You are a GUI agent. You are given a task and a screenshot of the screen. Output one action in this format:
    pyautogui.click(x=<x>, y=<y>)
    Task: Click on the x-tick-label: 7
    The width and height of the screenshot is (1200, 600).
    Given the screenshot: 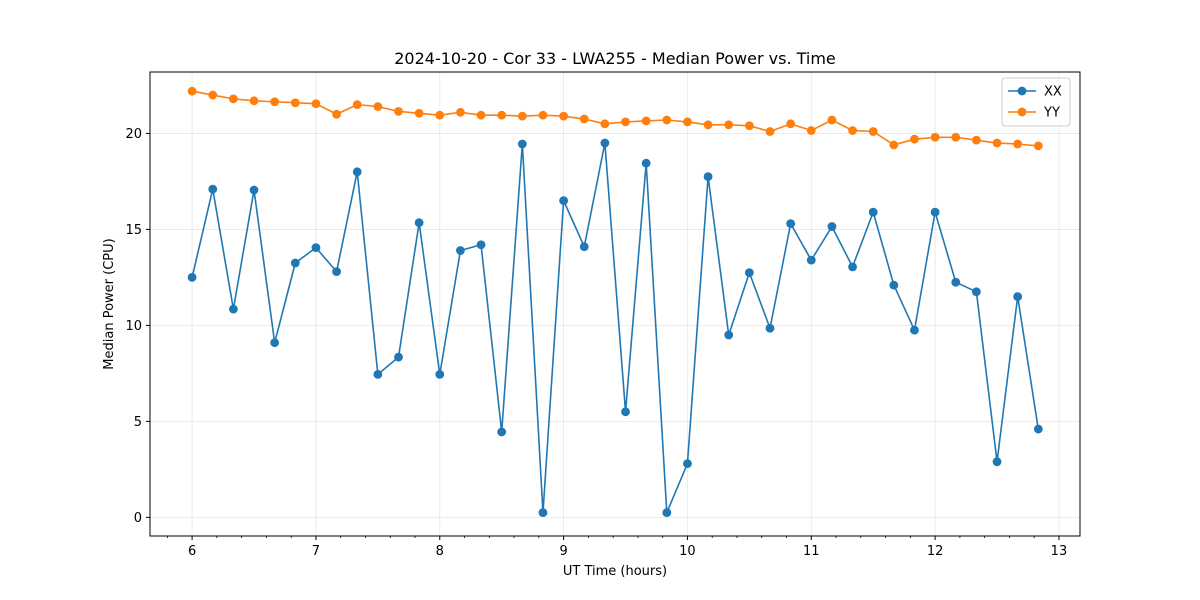 What is the action you would take?
    pyautogui.click(x=316, y=551)
    